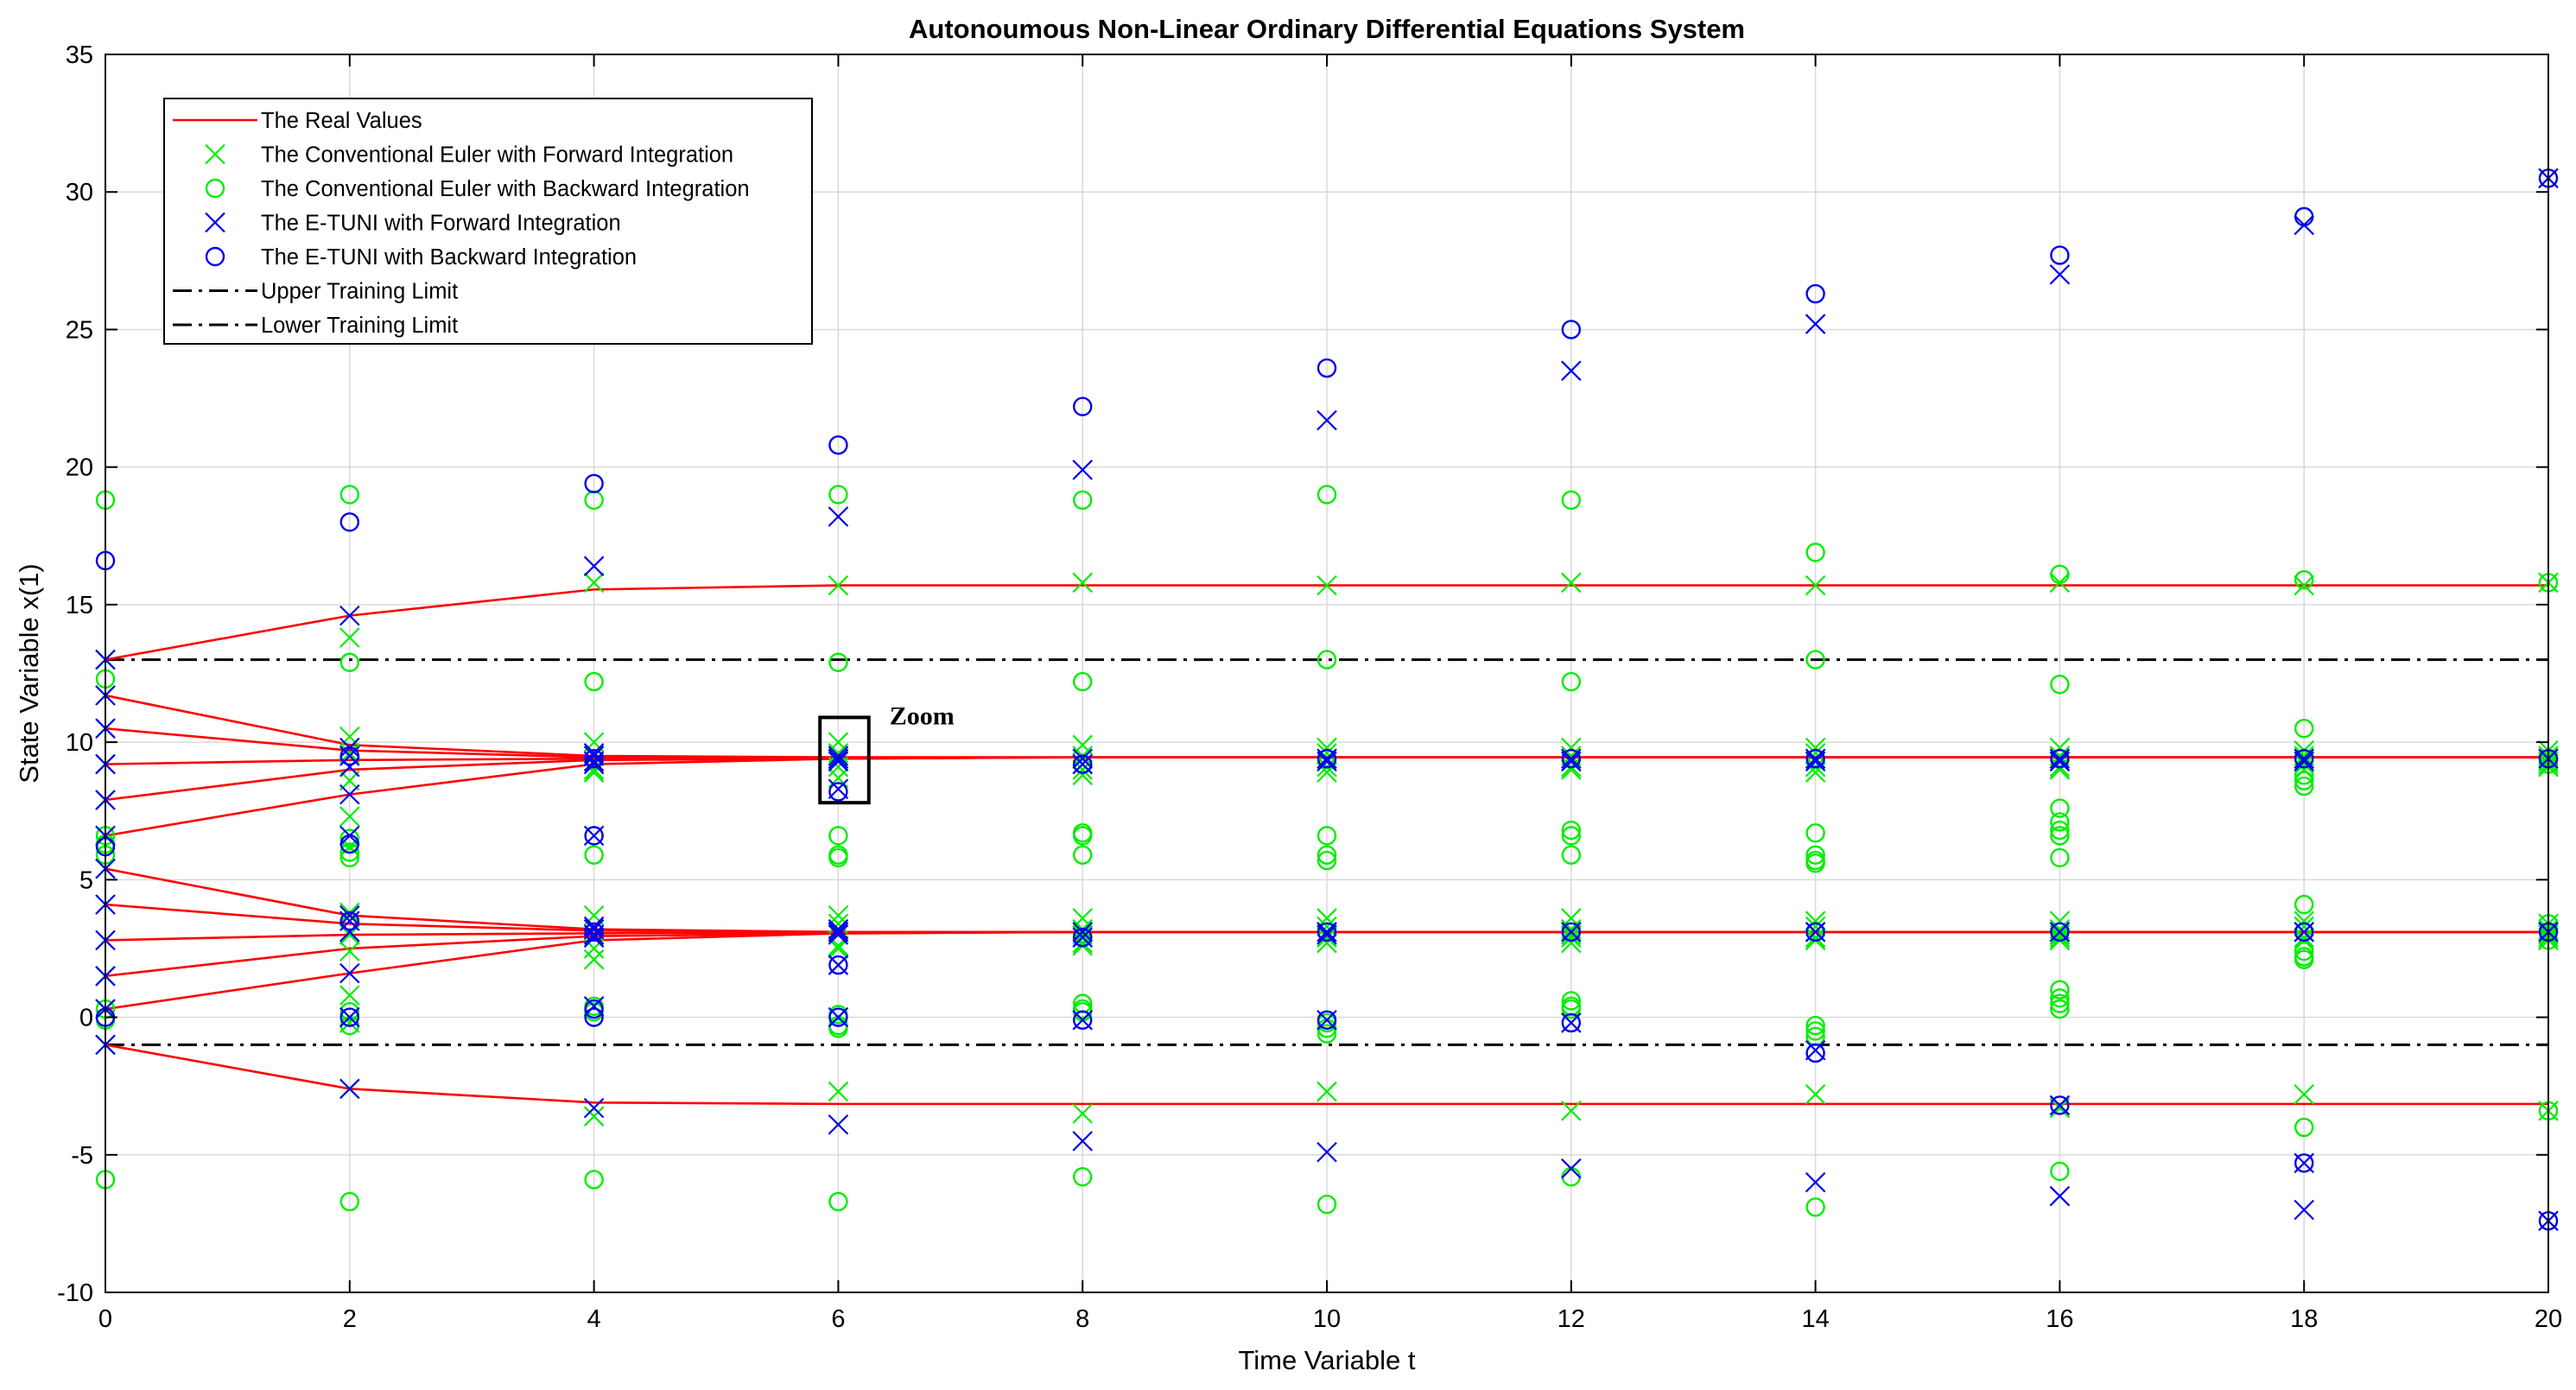  I want to click on y-tick-label: -5, so click(82, 1156).